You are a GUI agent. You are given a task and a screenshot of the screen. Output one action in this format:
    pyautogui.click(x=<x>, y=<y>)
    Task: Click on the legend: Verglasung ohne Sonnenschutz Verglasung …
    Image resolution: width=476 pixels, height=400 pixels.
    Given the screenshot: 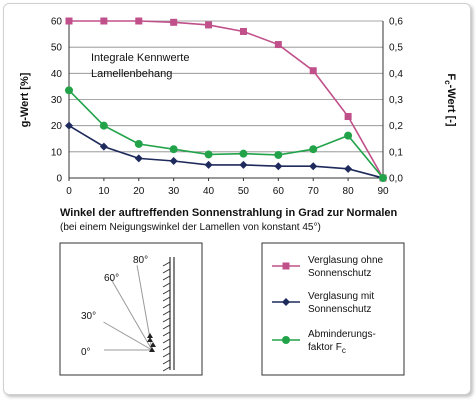 What is the action you would take?
    pyautogui.click(x=333, y=309)
    